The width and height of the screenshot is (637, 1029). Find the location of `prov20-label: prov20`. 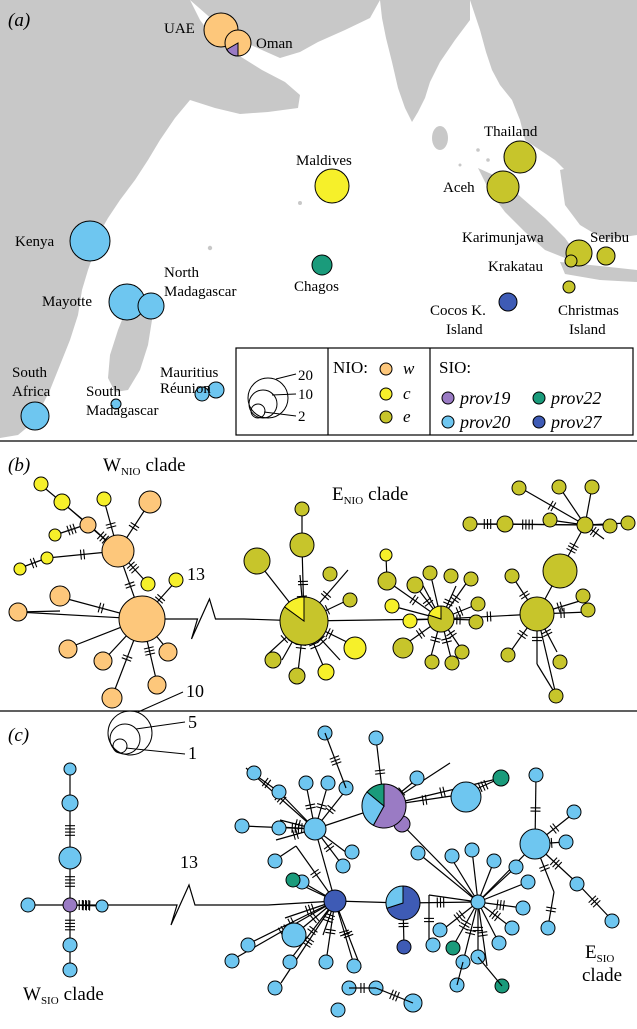

prov20-label: prov20 is located at coordinates (484, 422).